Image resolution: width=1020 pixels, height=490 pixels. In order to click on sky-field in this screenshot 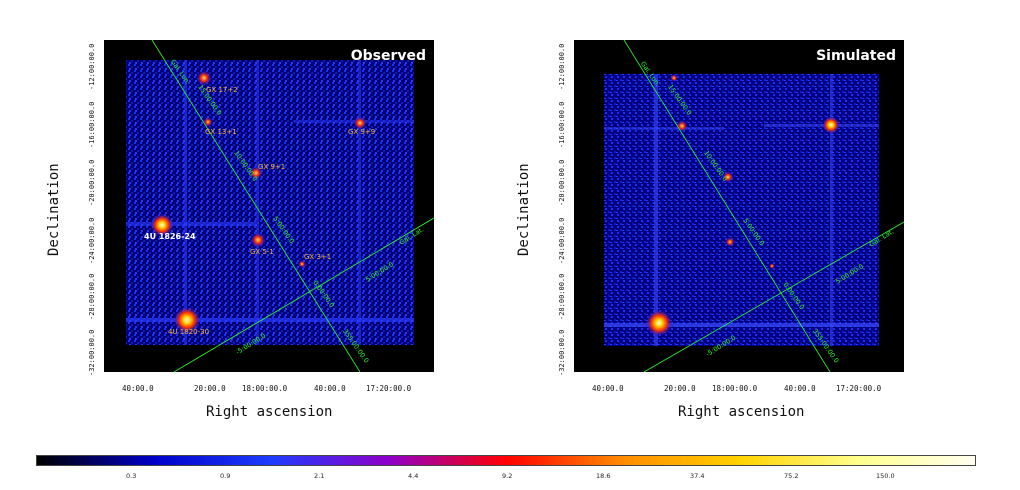, I will do `click(741, 210)`.